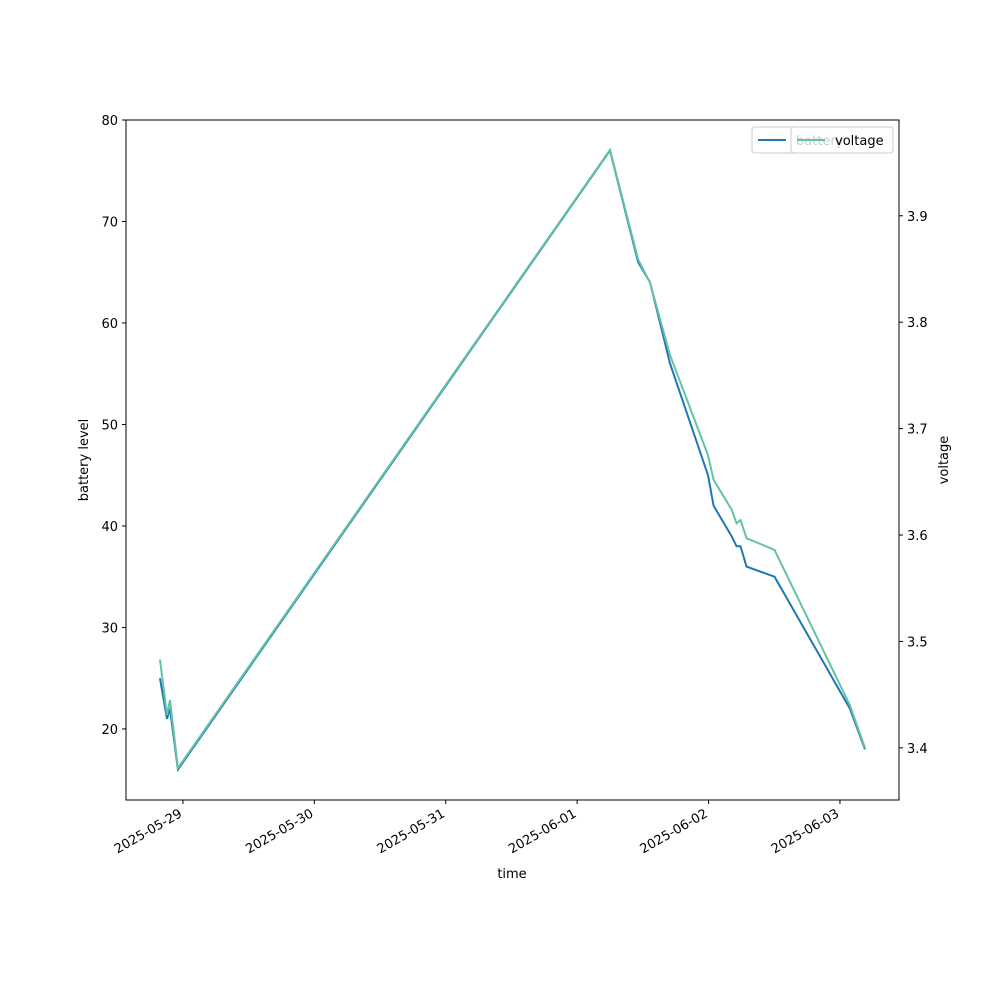 The height and width of the screenshot is (1004, 1000). What do you see at coordinates (109, 121) in the screenshot?
I see `y-tick-label: 80` at bounding box center [109, 121].